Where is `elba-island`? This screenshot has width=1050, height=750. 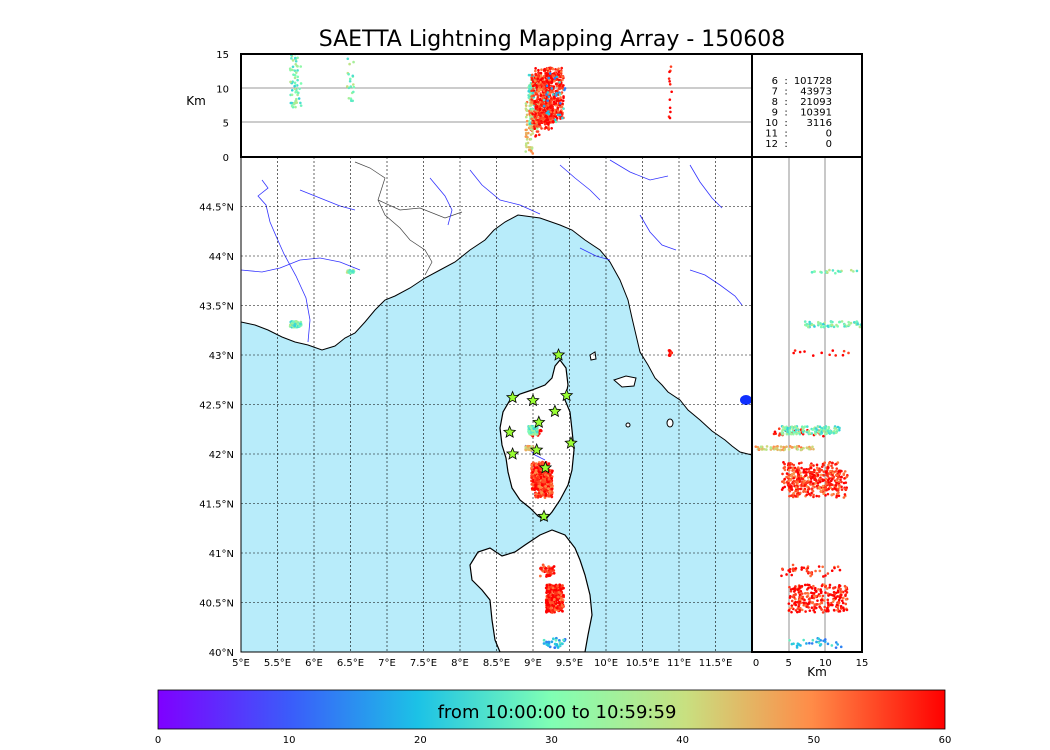
elba-island is located at coordinates (625, 381).